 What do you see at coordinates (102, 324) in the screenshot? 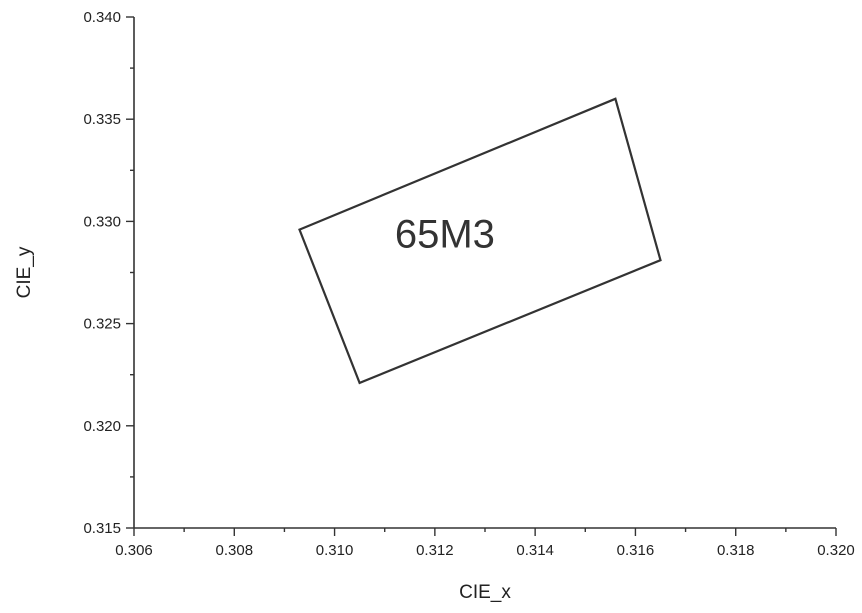
I see `y-tick-label: 0.325` at bounding box center [102, 324].